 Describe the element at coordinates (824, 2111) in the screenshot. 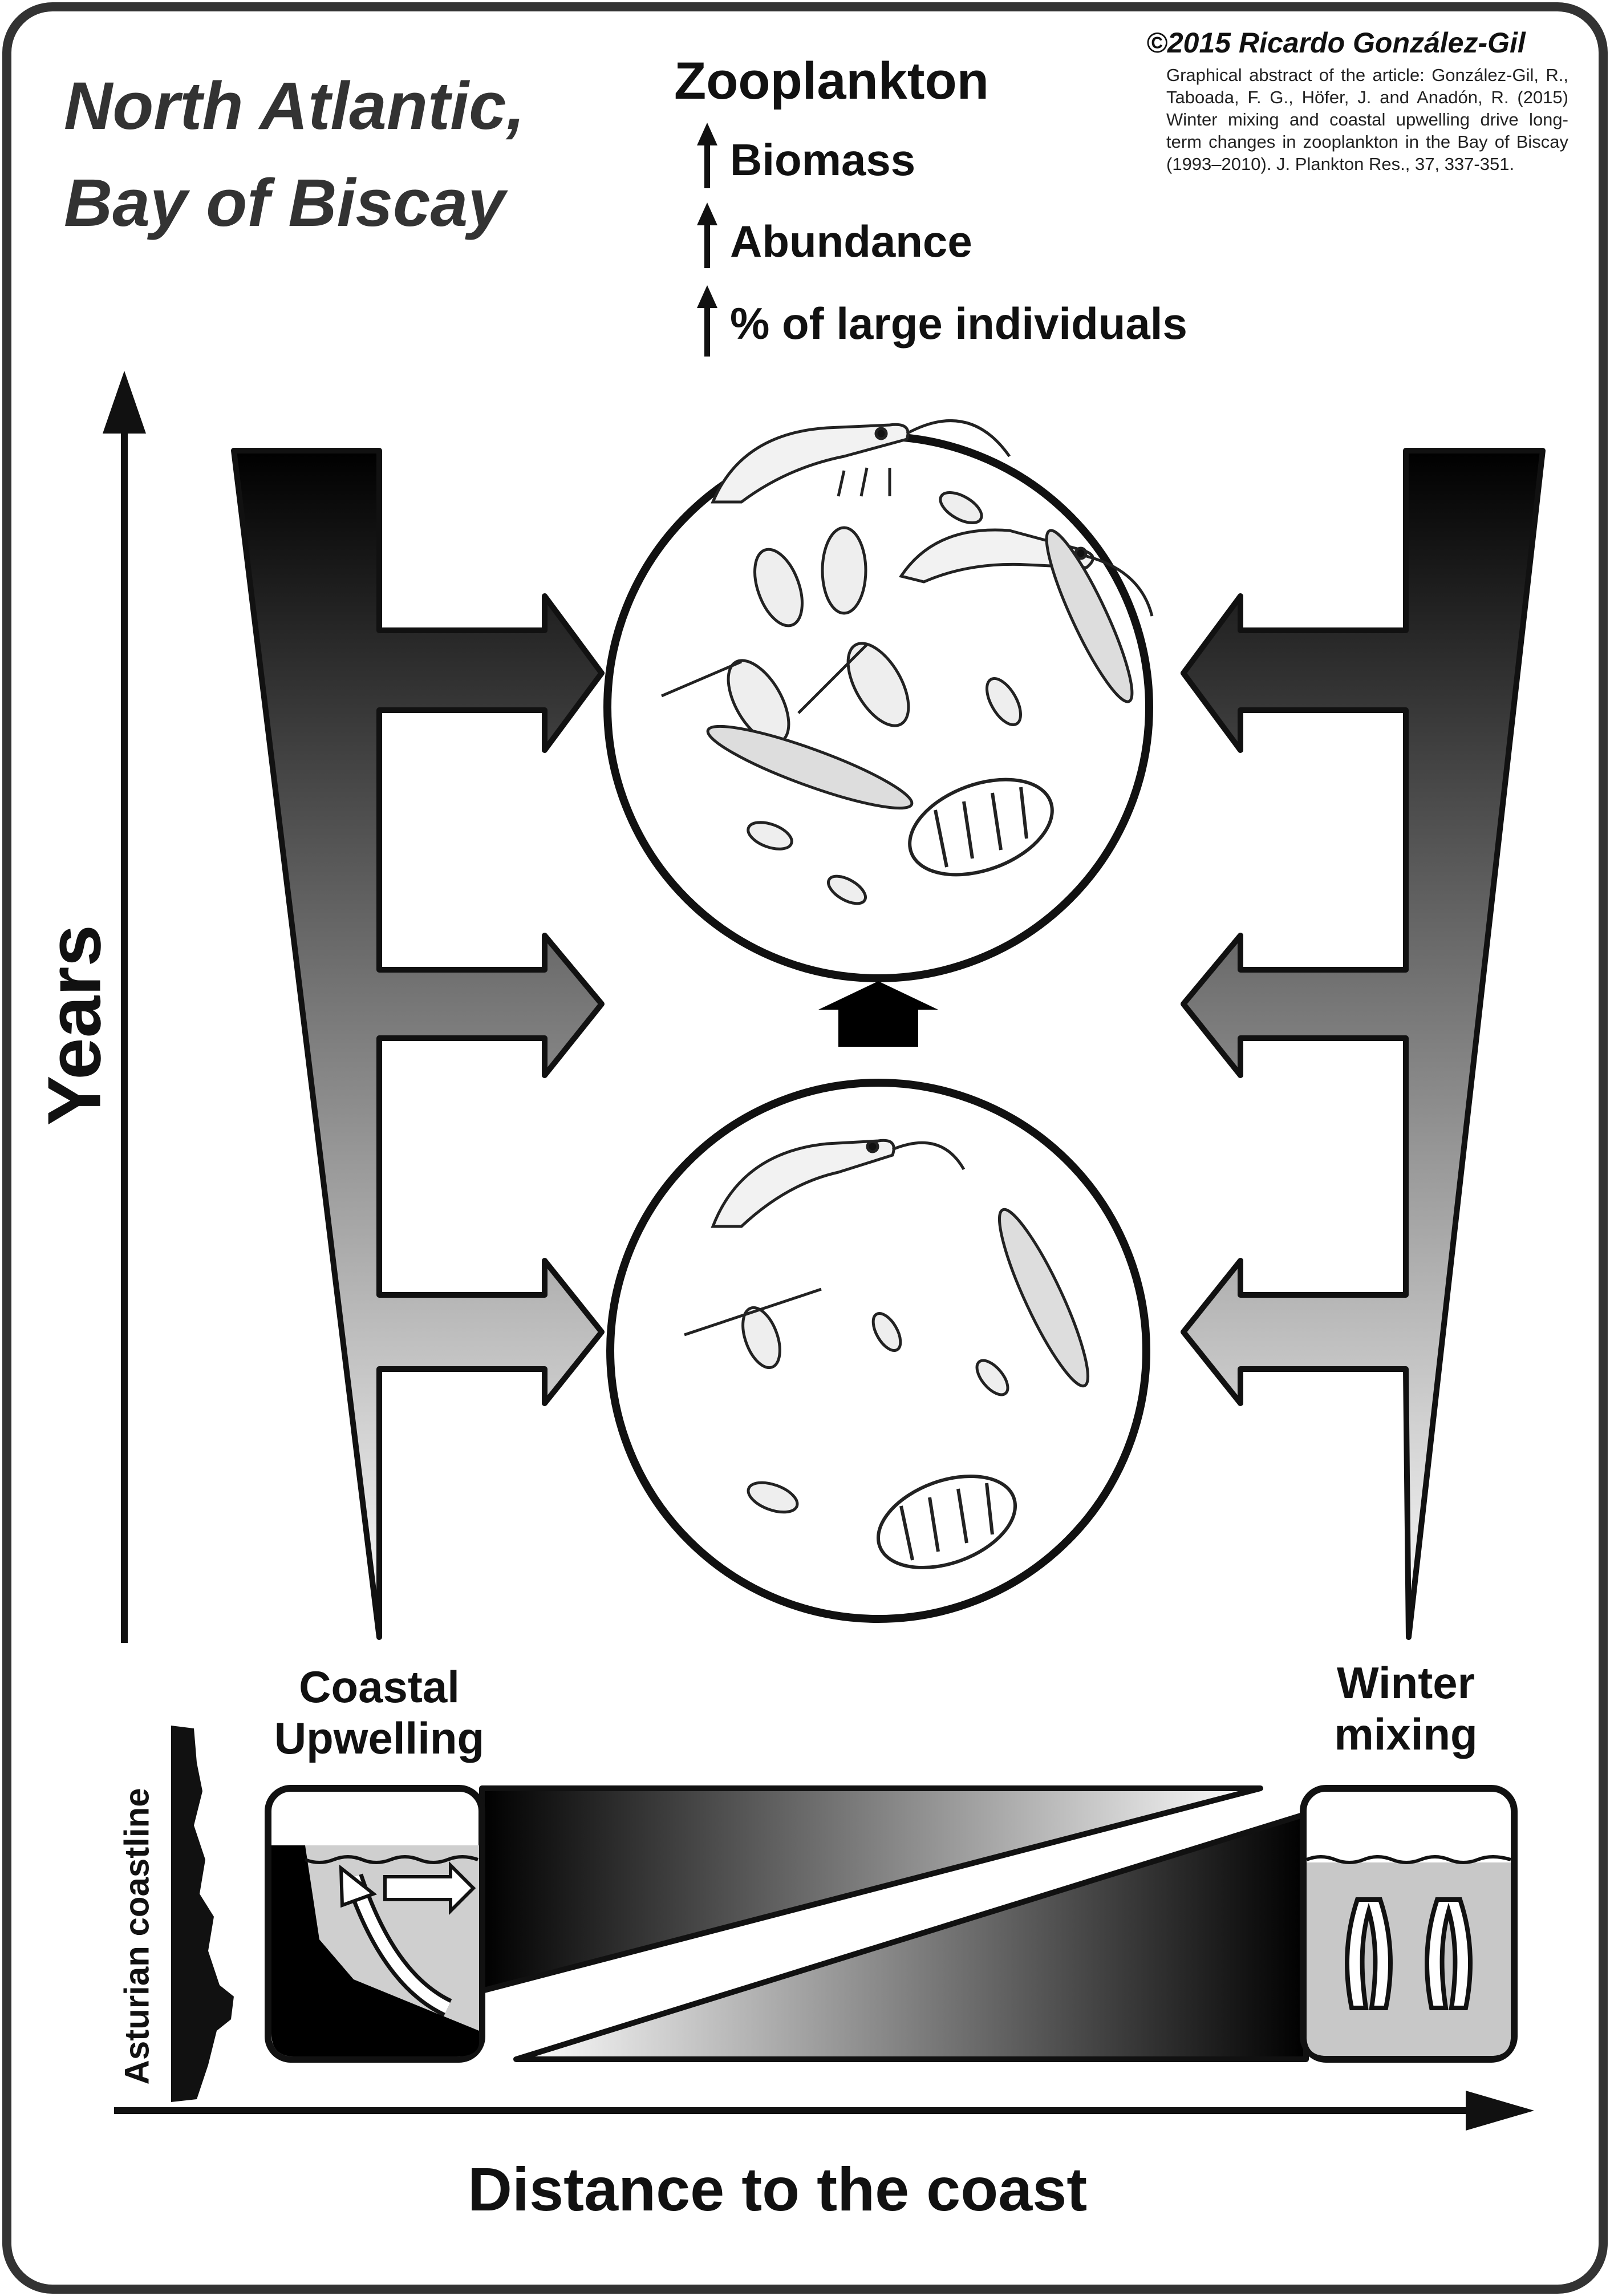

I see `distance-axis-arrow` at that location.